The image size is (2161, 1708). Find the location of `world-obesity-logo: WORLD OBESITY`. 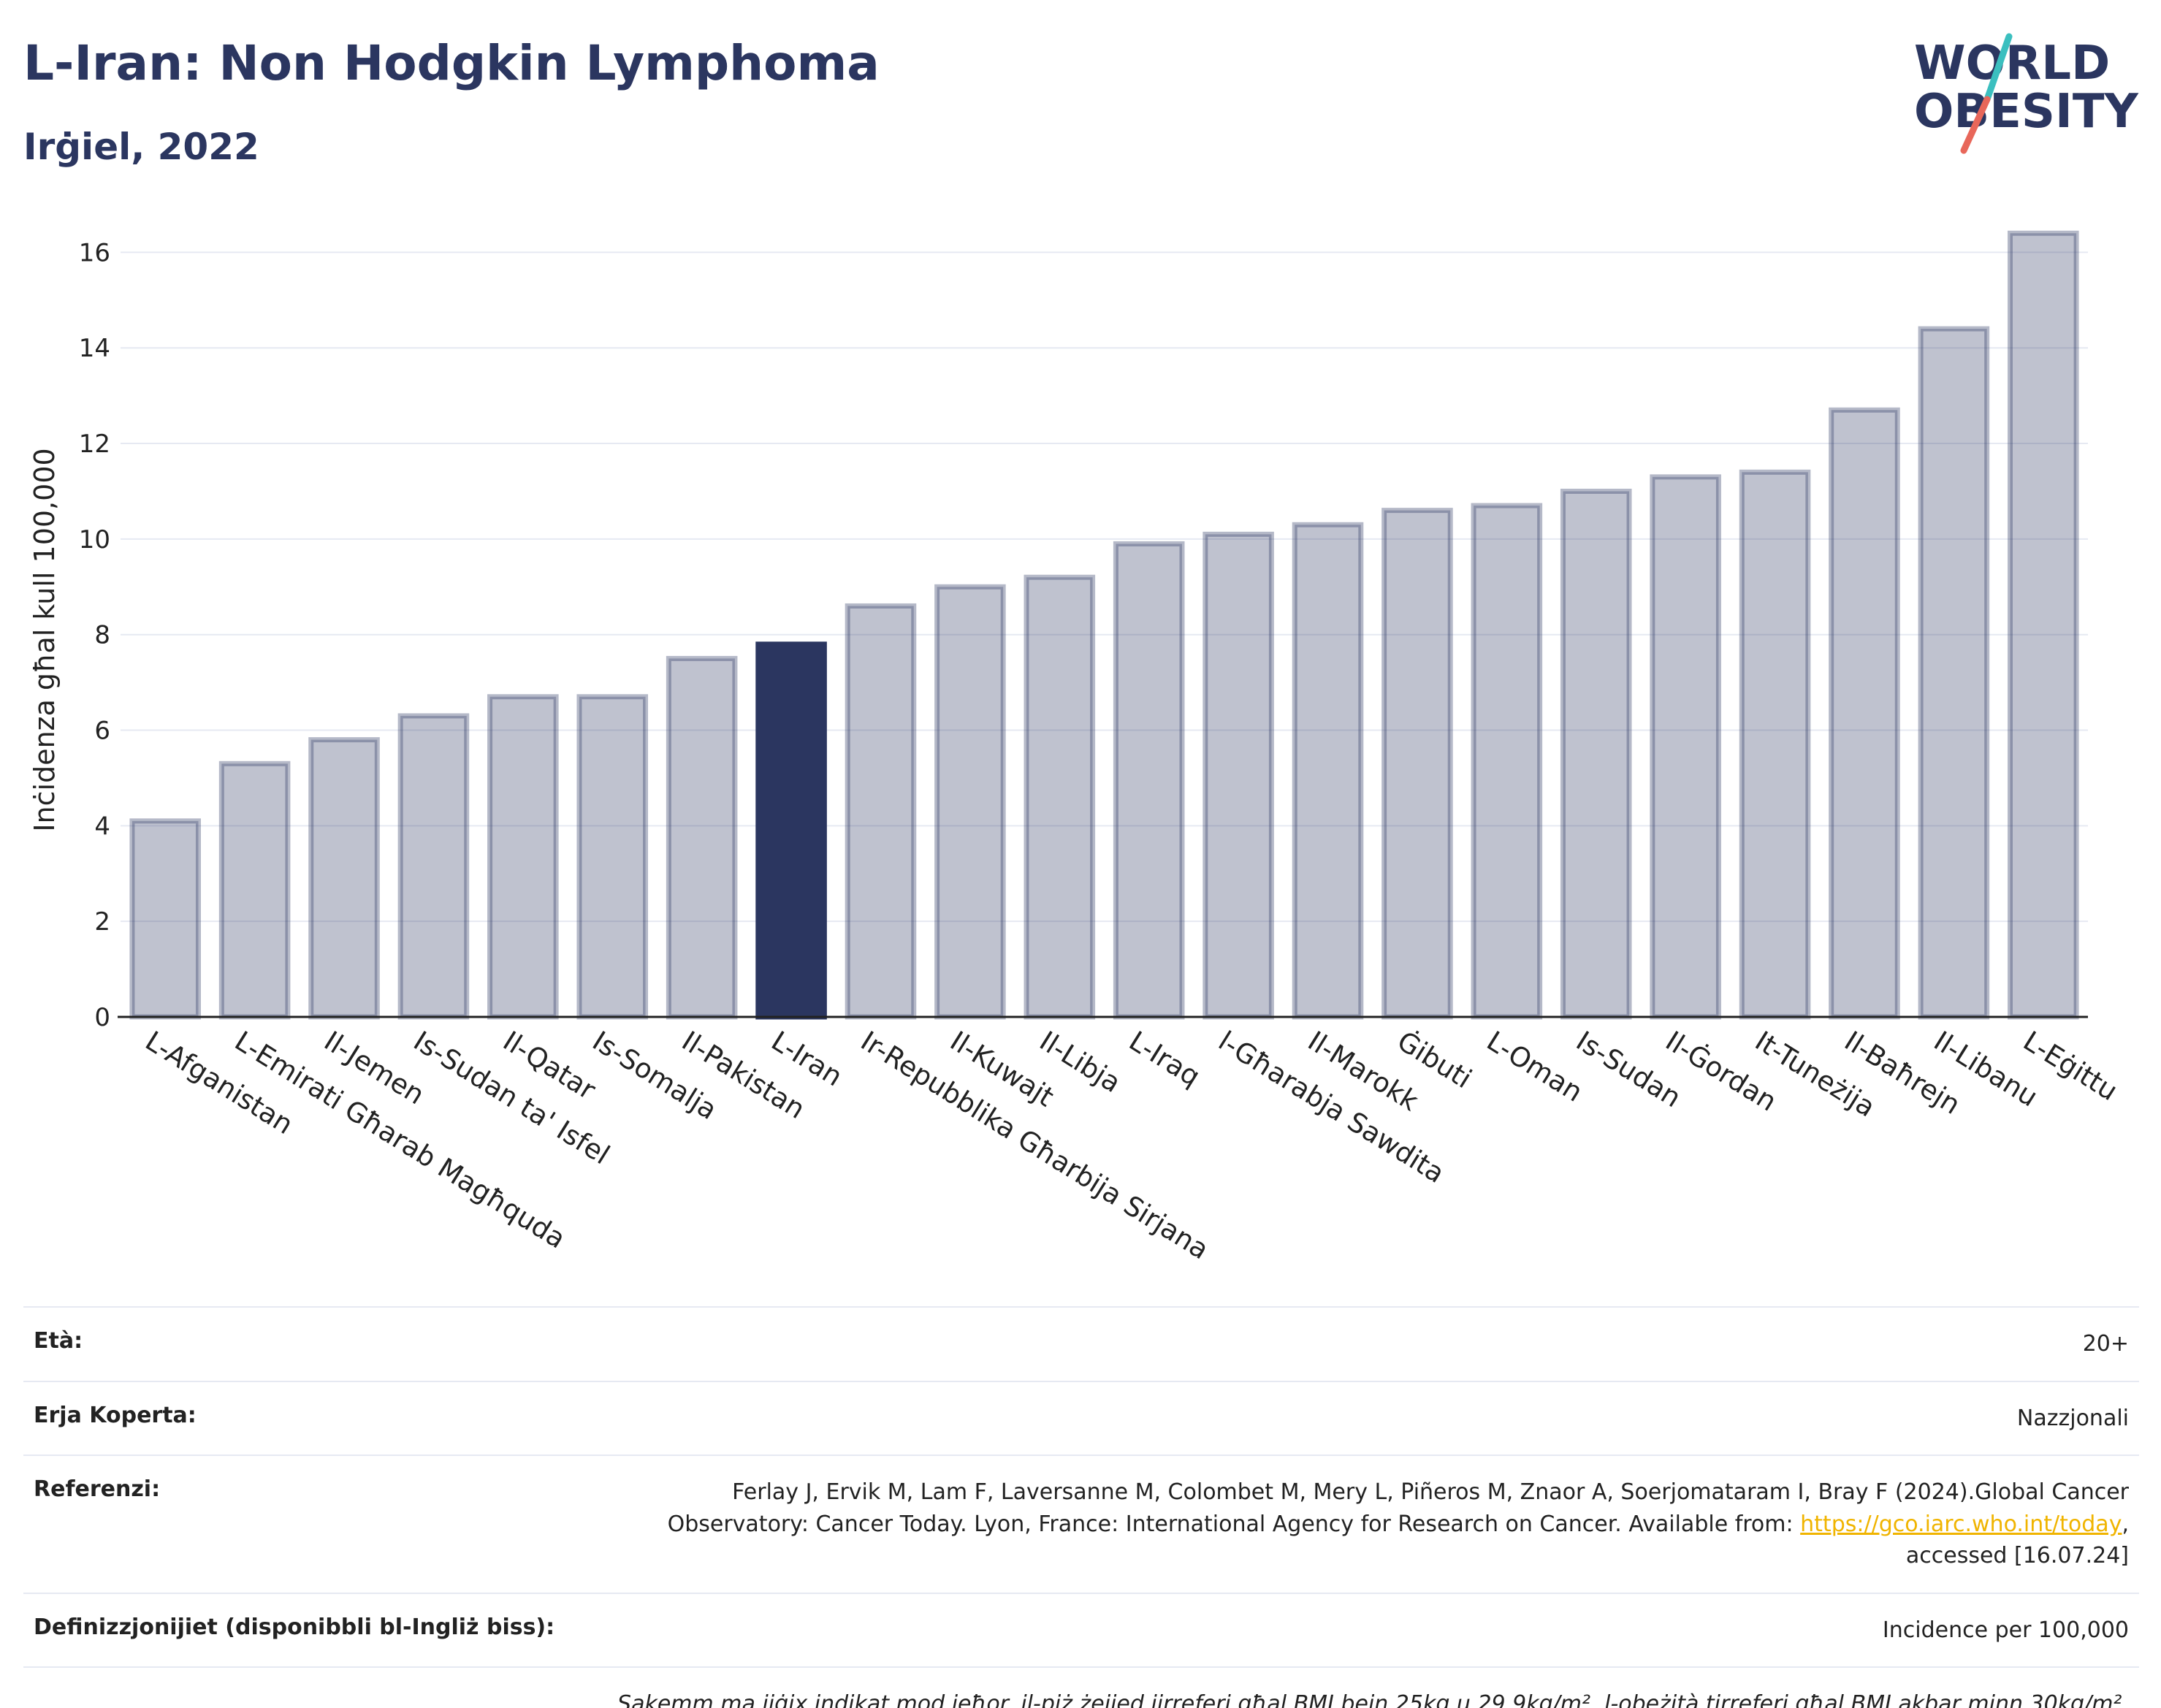

world-obesity-logo: WORLD OBESITY is located at coordinates (2026, 93).